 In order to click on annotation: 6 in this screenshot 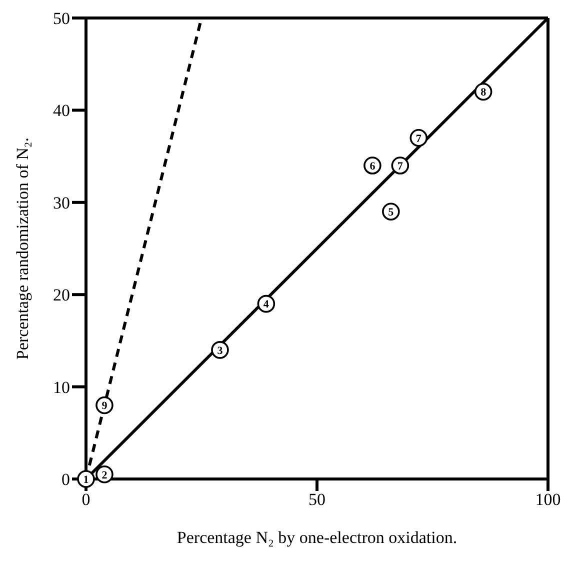, I will do `click(373, 166)`.